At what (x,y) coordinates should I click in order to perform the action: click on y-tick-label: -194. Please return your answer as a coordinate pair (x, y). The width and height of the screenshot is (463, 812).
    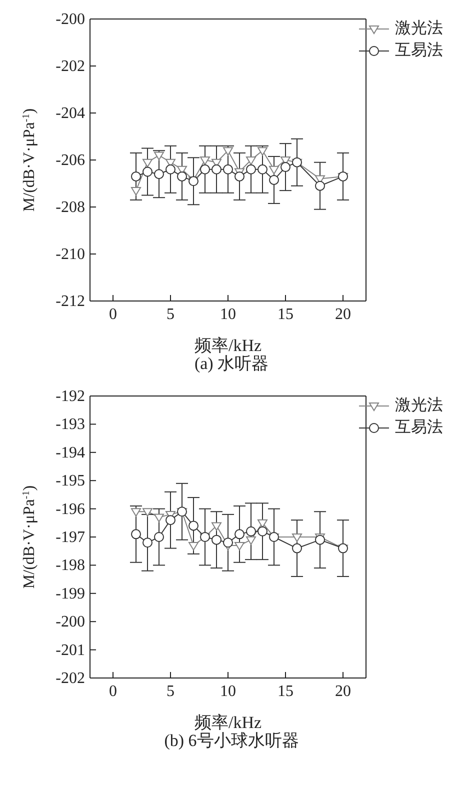
    Looking at the image, I should click on (70, 453).